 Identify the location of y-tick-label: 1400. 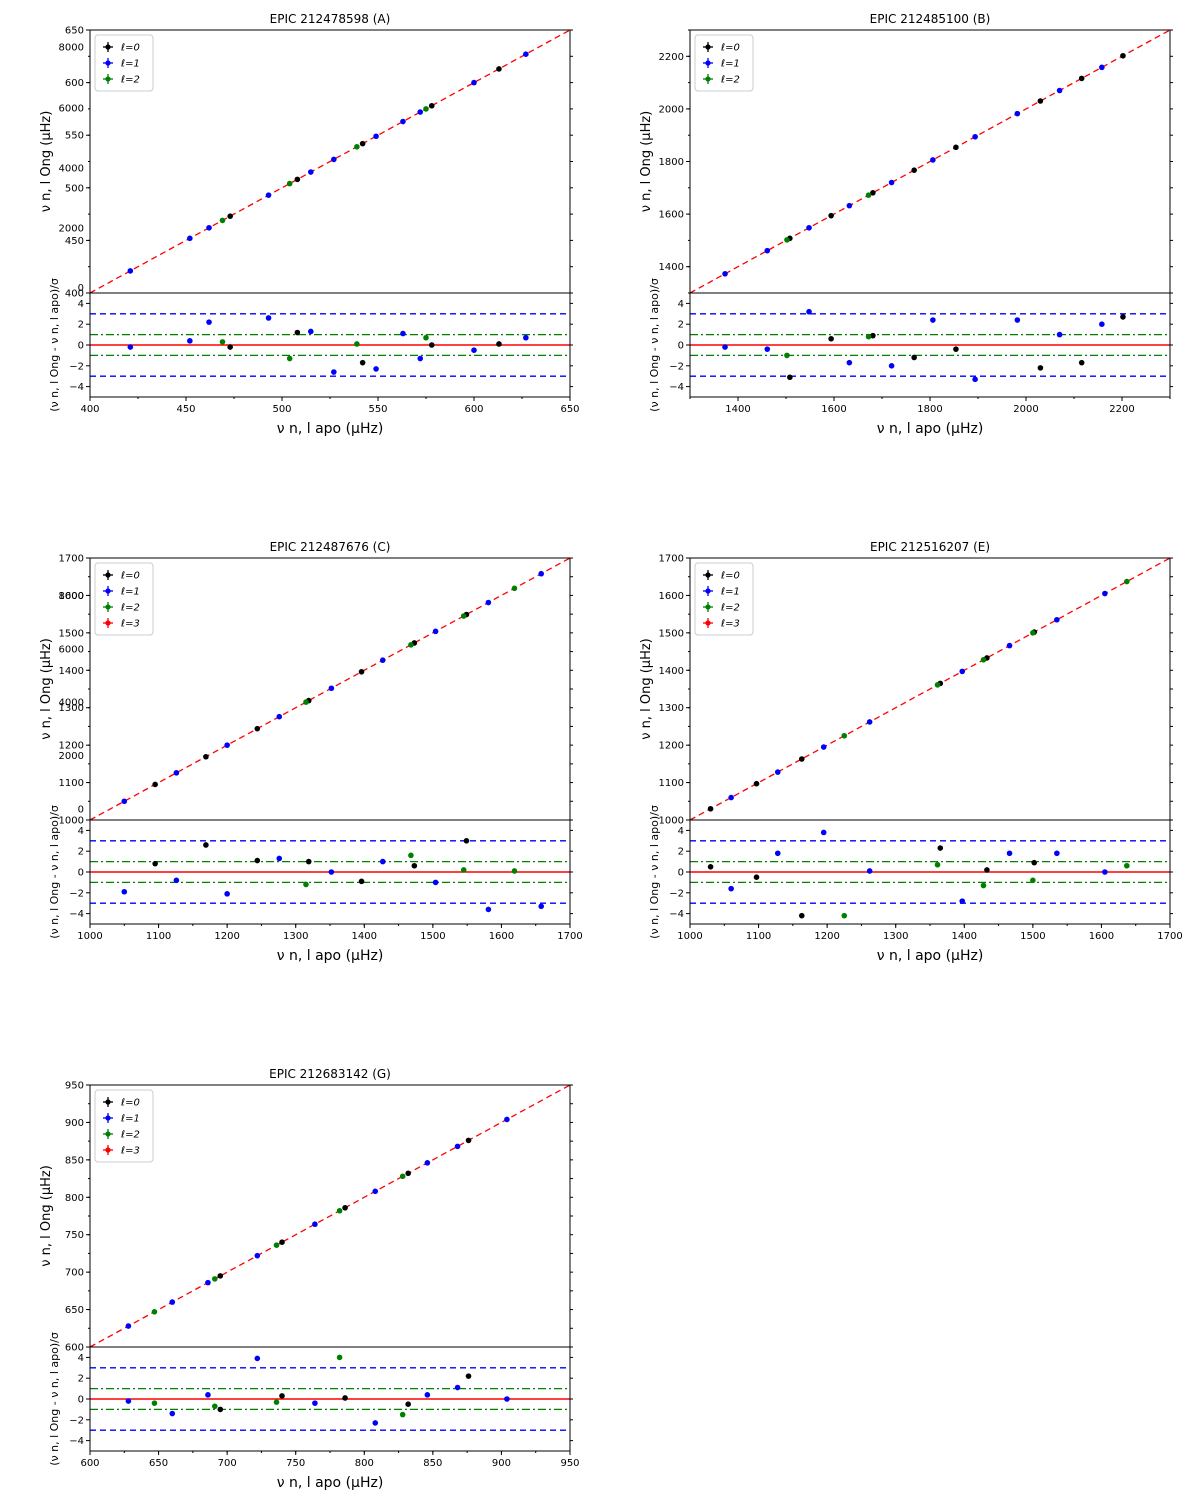
(671, 267).